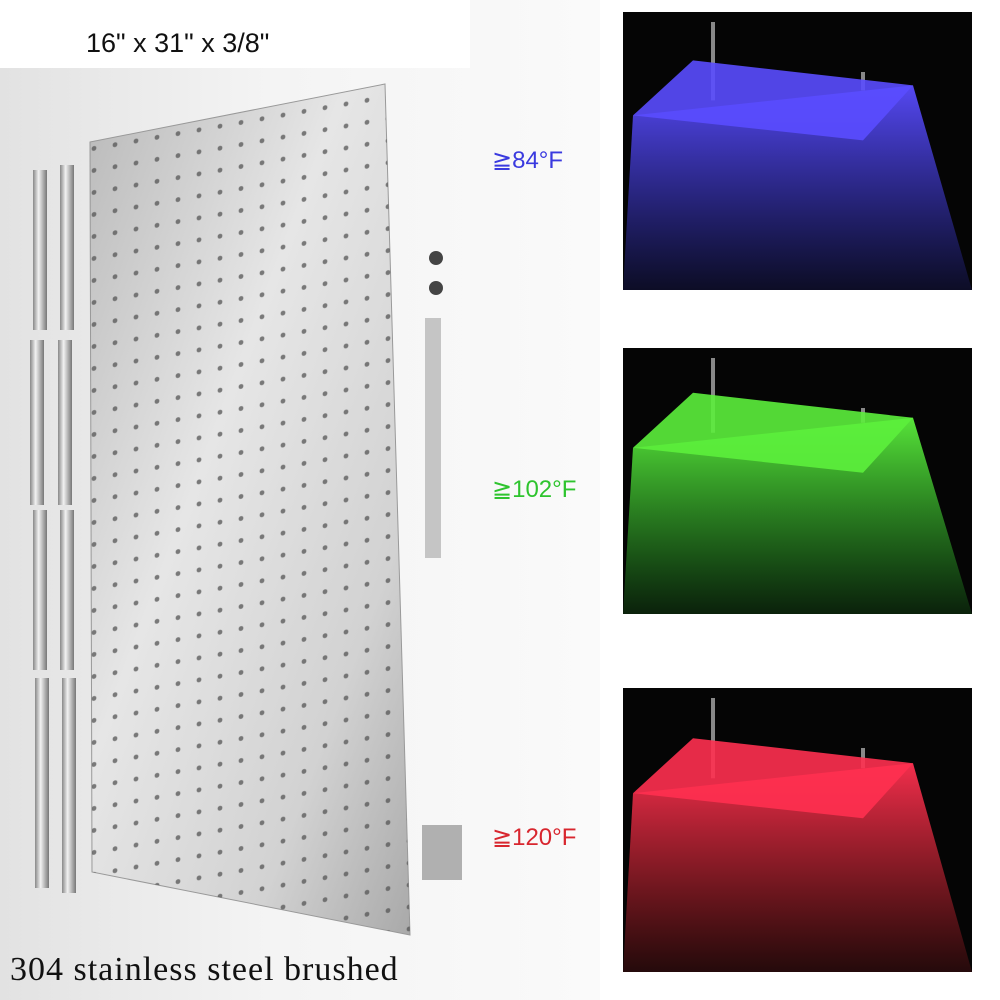 Image resolution: width=1000 pixels, height=1000 pixels. I want to click on temperature-label: ≧120°F, so click(534, 837).